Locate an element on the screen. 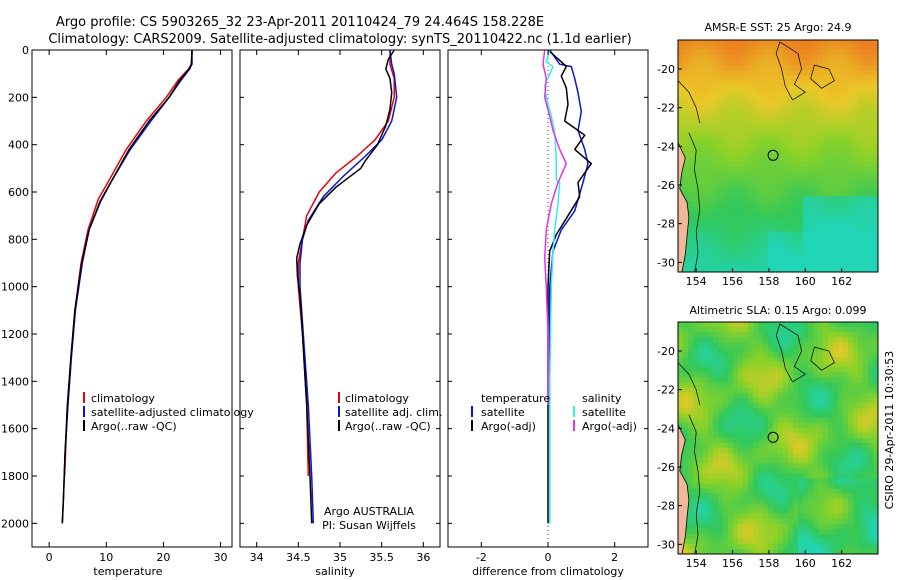  x-tick-label: 162 is located at coordinates (841, 281).